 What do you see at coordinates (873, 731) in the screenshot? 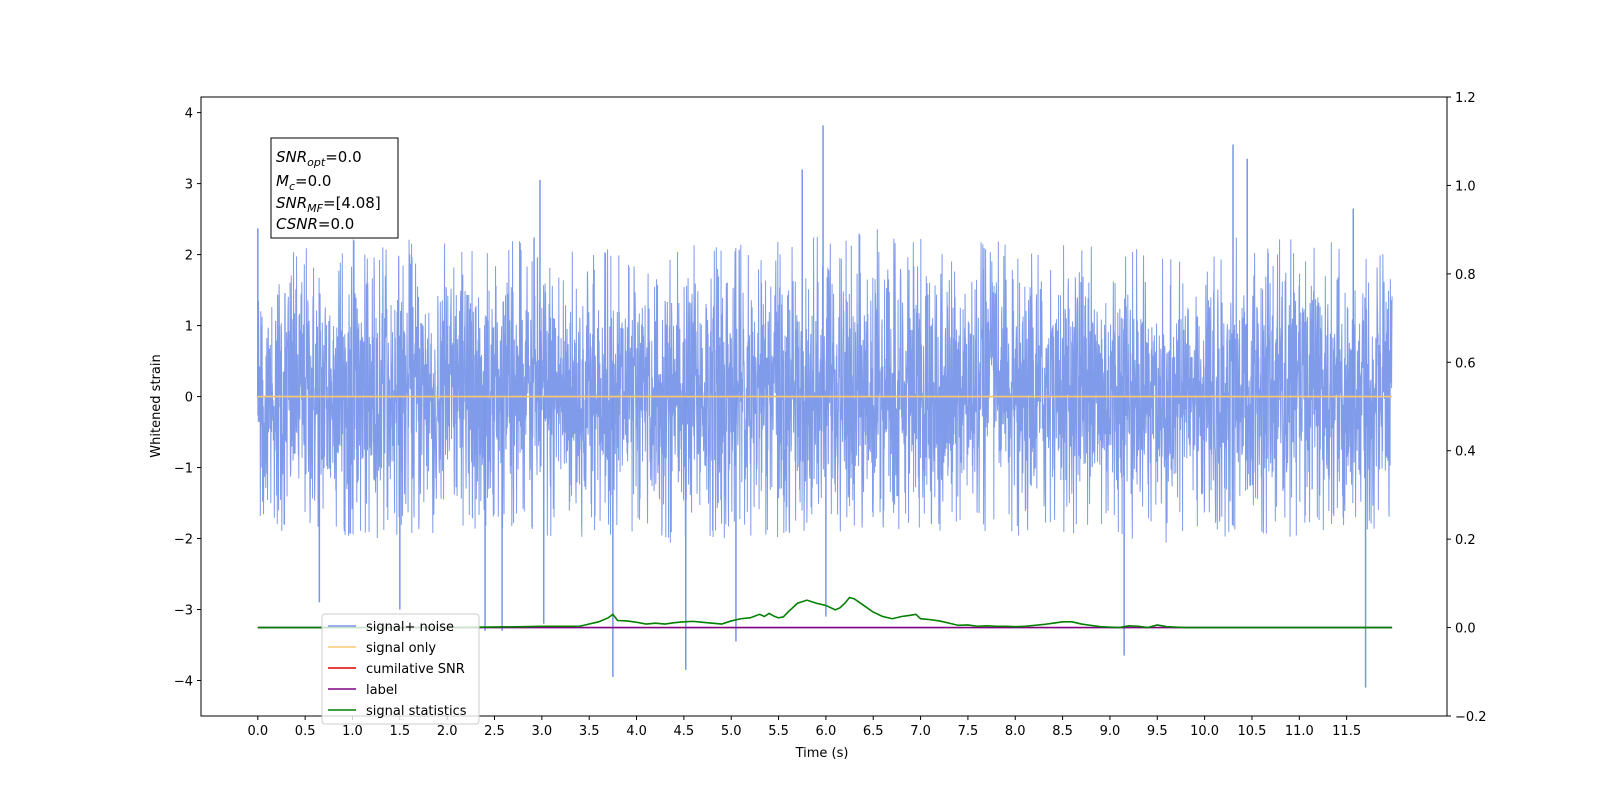
I see `x-tick-label: 6.5` at bounding box center [873, 731].